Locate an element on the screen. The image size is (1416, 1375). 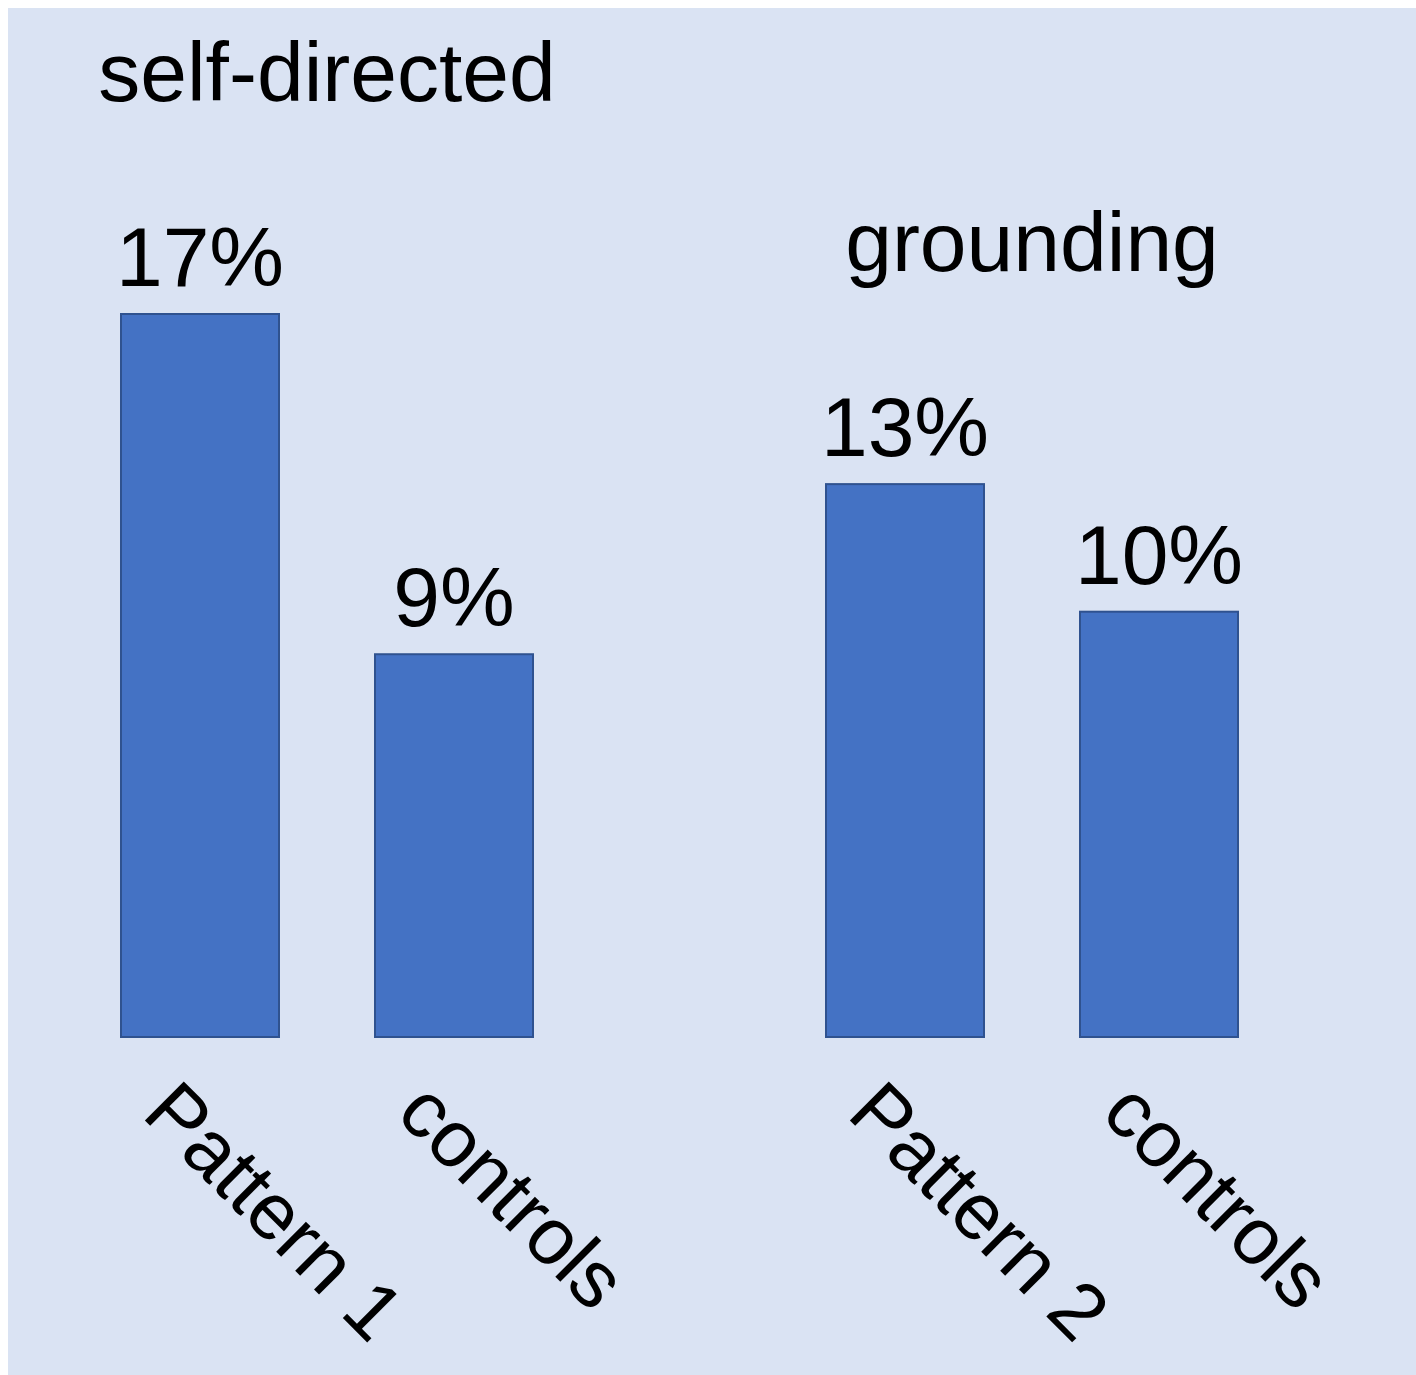
chart-title: grounding is located at coordinates (1032, 242).